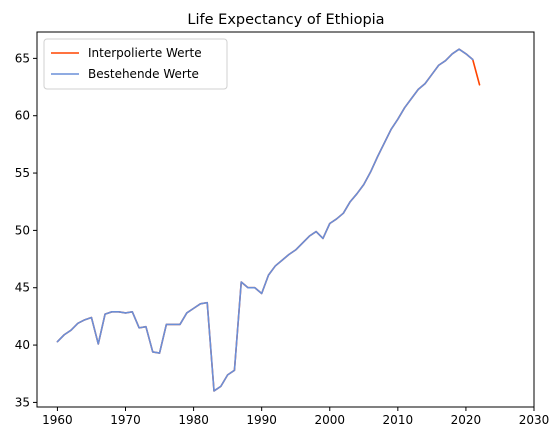  I want to click on legend-label-0: Interpolierte Werte, so click(145, 53).